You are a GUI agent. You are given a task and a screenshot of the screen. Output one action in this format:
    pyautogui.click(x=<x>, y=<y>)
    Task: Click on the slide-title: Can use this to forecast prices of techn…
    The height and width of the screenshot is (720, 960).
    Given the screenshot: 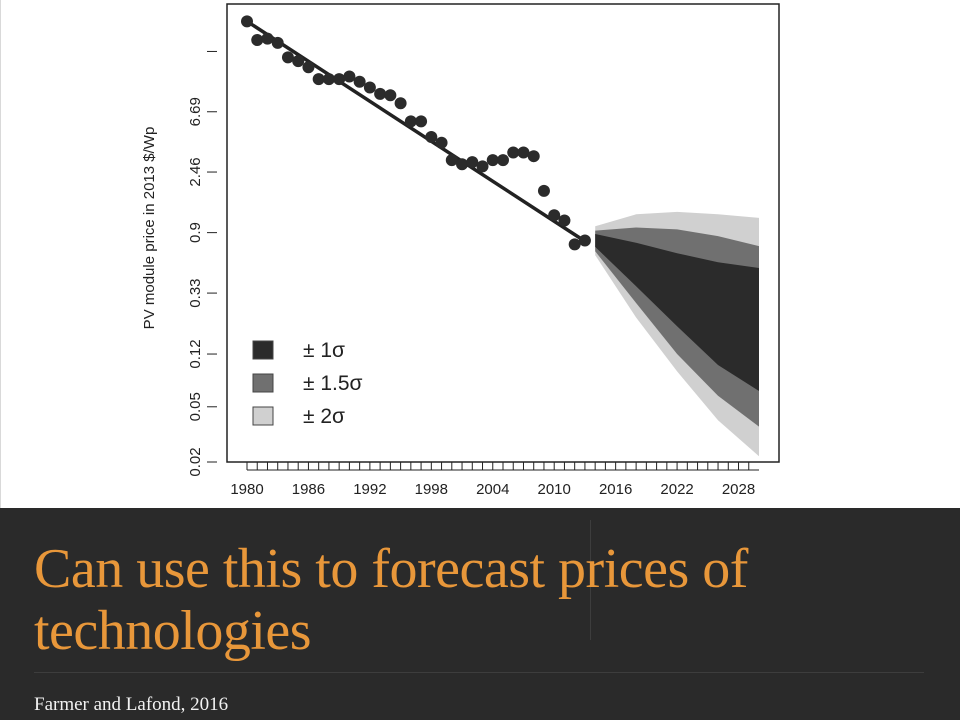 What is the action you would take?
    pyautogui.click(x=391, y=600)
    